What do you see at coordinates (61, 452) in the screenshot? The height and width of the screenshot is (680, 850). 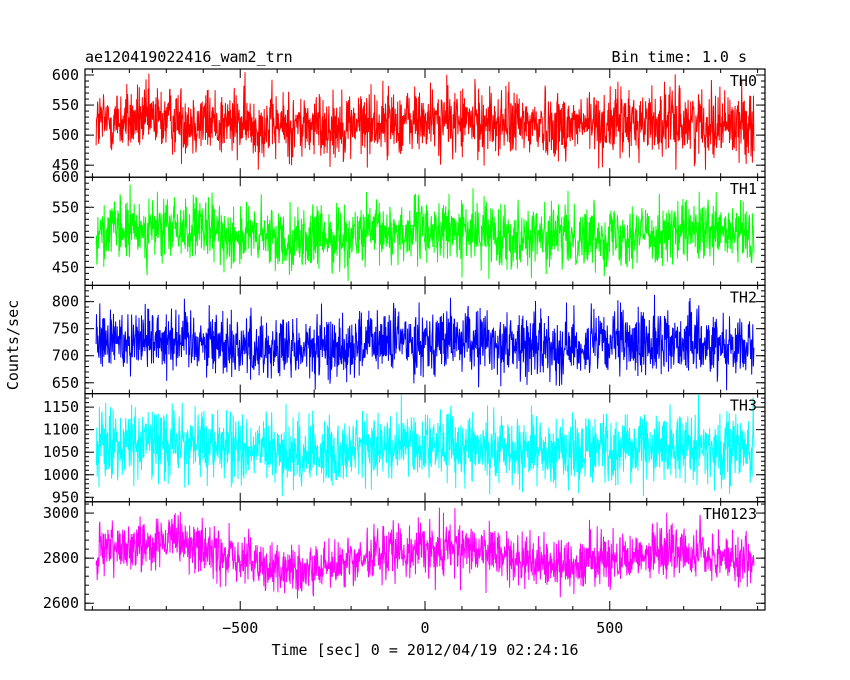 I see `y-tick-label: 1050` at bounding box center [61, 452].